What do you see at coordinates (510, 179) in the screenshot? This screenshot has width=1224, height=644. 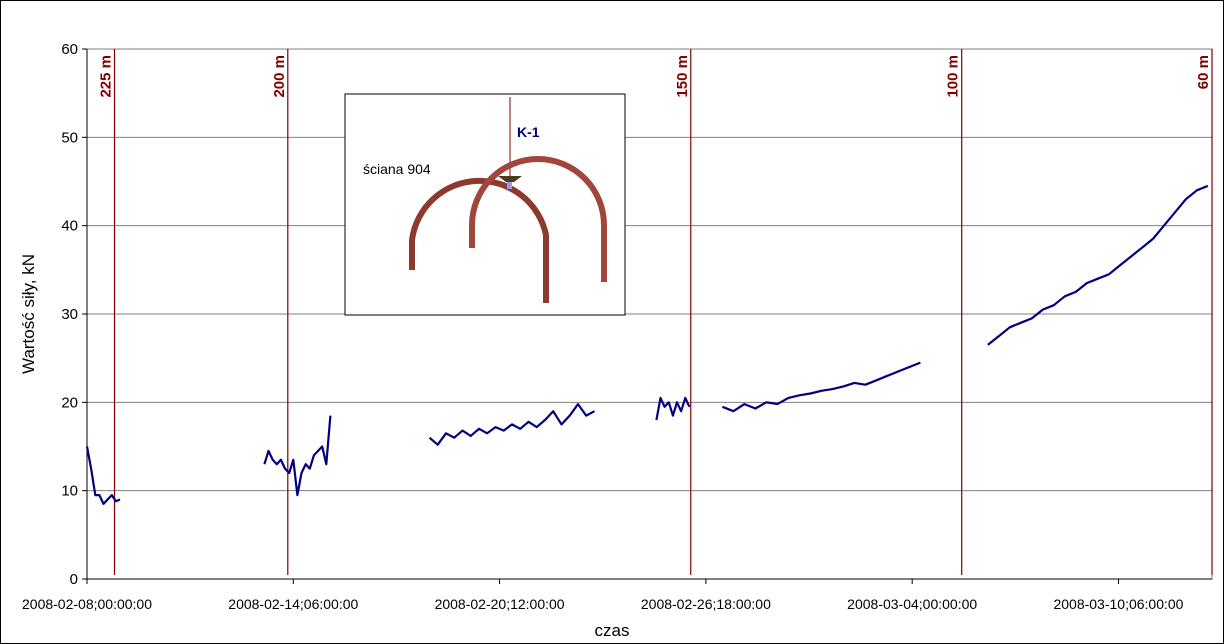 I see `probe` at bounding box center [510, 179].